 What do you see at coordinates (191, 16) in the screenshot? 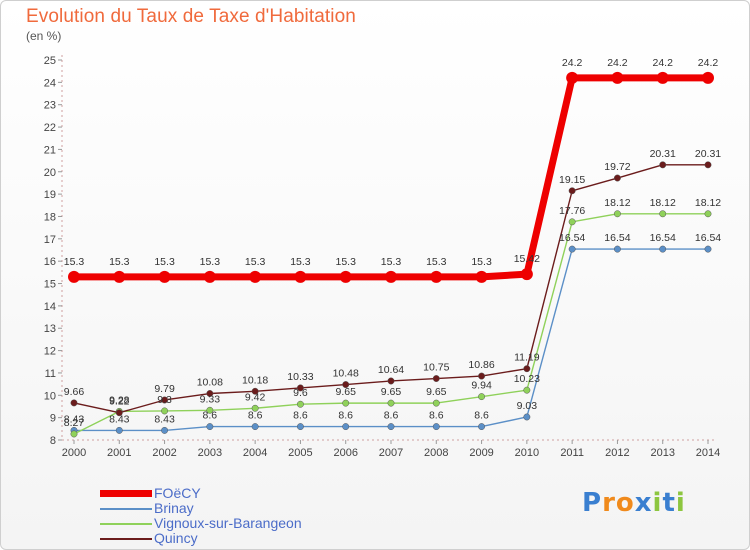
I see `chart-title: Evolution du Taux de Taxe d'Habitation` at bounding box center [191, 16].